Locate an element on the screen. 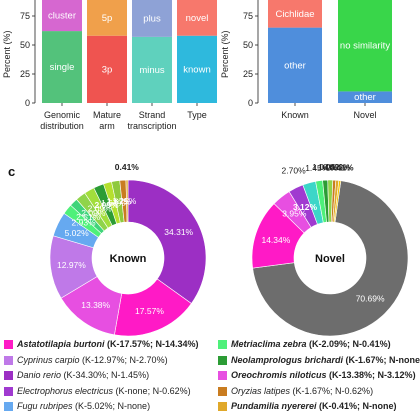 The image size is (420, 420). donut-slice-label: 70.69% is located at coordinates (370, 298).